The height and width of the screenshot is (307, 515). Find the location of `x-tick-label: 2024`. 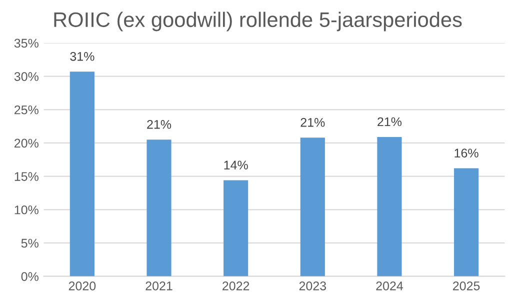

x-tick-label: 2024 is located at coordinates (390, 285).